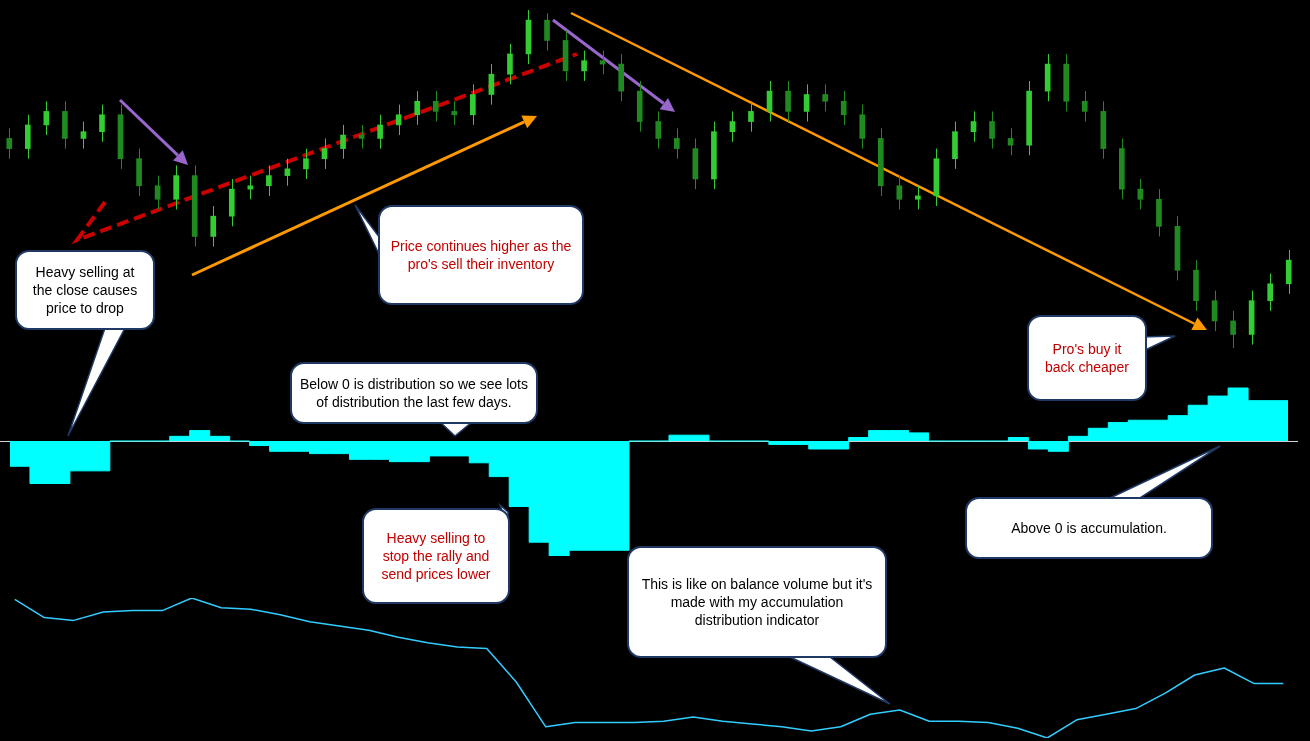 The image size is (1310, 741). Describe the element at coordinates (436, 556) in the screenshot. I see `callout-box: Heavy selling to stop the rally and send prices lower` at that location.